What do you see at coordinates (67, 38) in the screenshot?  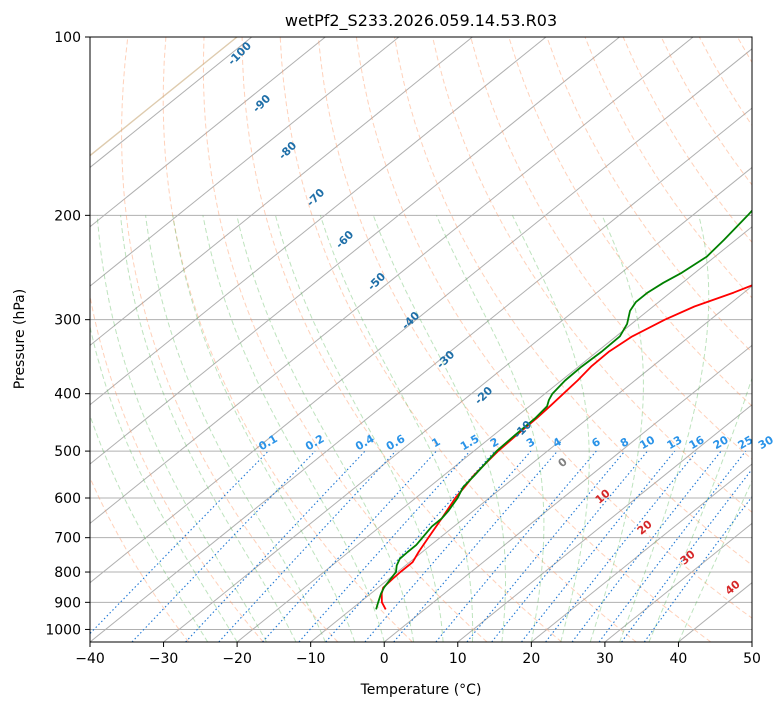 I see `y-tick-label: 100` at bounding box center [67, 38].